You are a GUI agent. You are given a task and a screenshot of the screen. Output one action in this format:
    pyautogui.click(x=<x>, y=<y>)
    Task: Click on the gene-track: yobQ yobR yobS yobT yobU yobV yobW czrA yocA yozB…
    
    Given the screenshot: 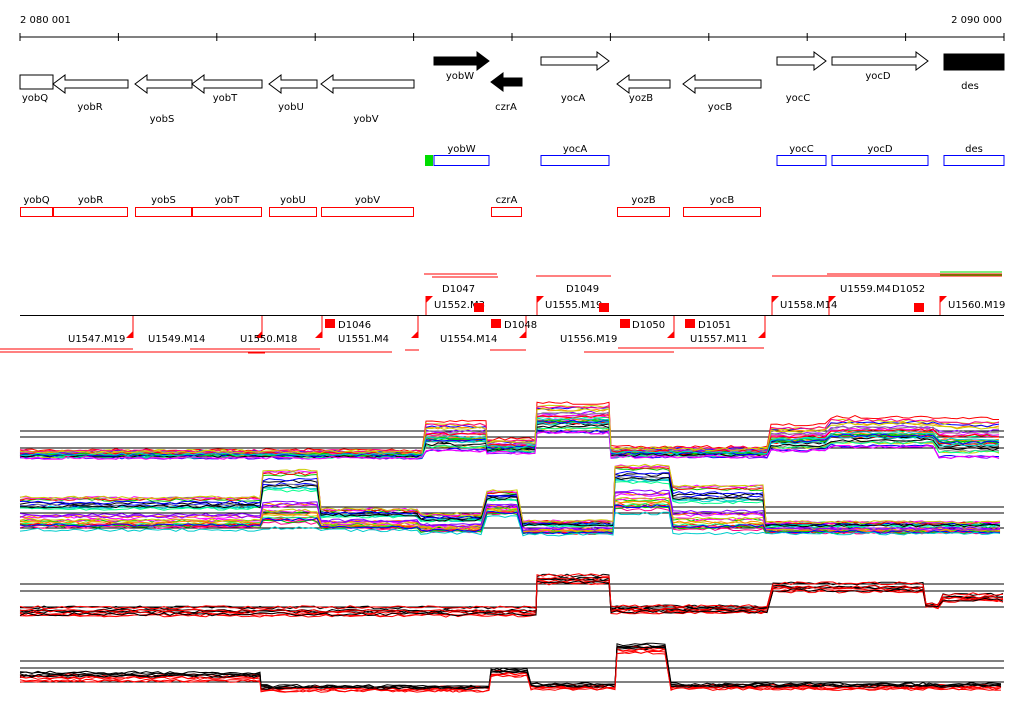 What is the action you would take?
    pyautogui.click(x=512, y=88)
    